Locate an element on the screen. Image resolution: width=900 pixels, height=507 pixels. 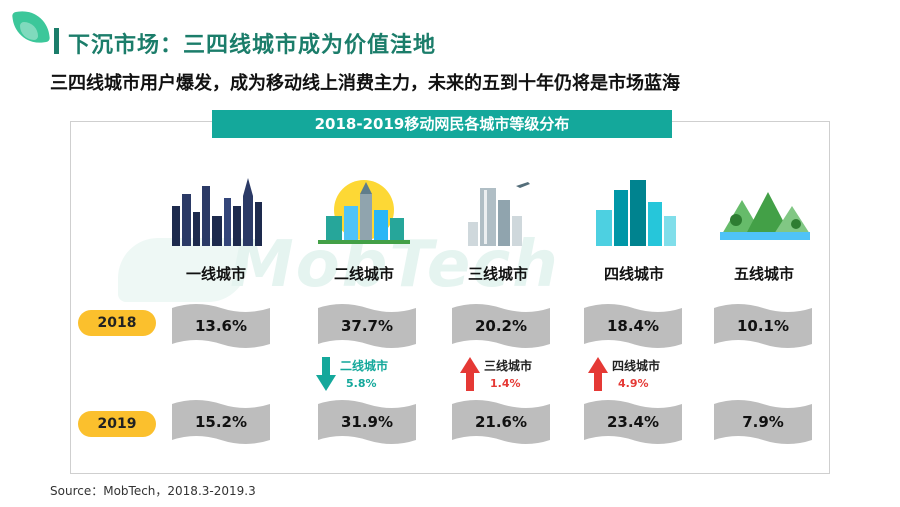
value-label: 7.9% is located at coordinates (763, 422).